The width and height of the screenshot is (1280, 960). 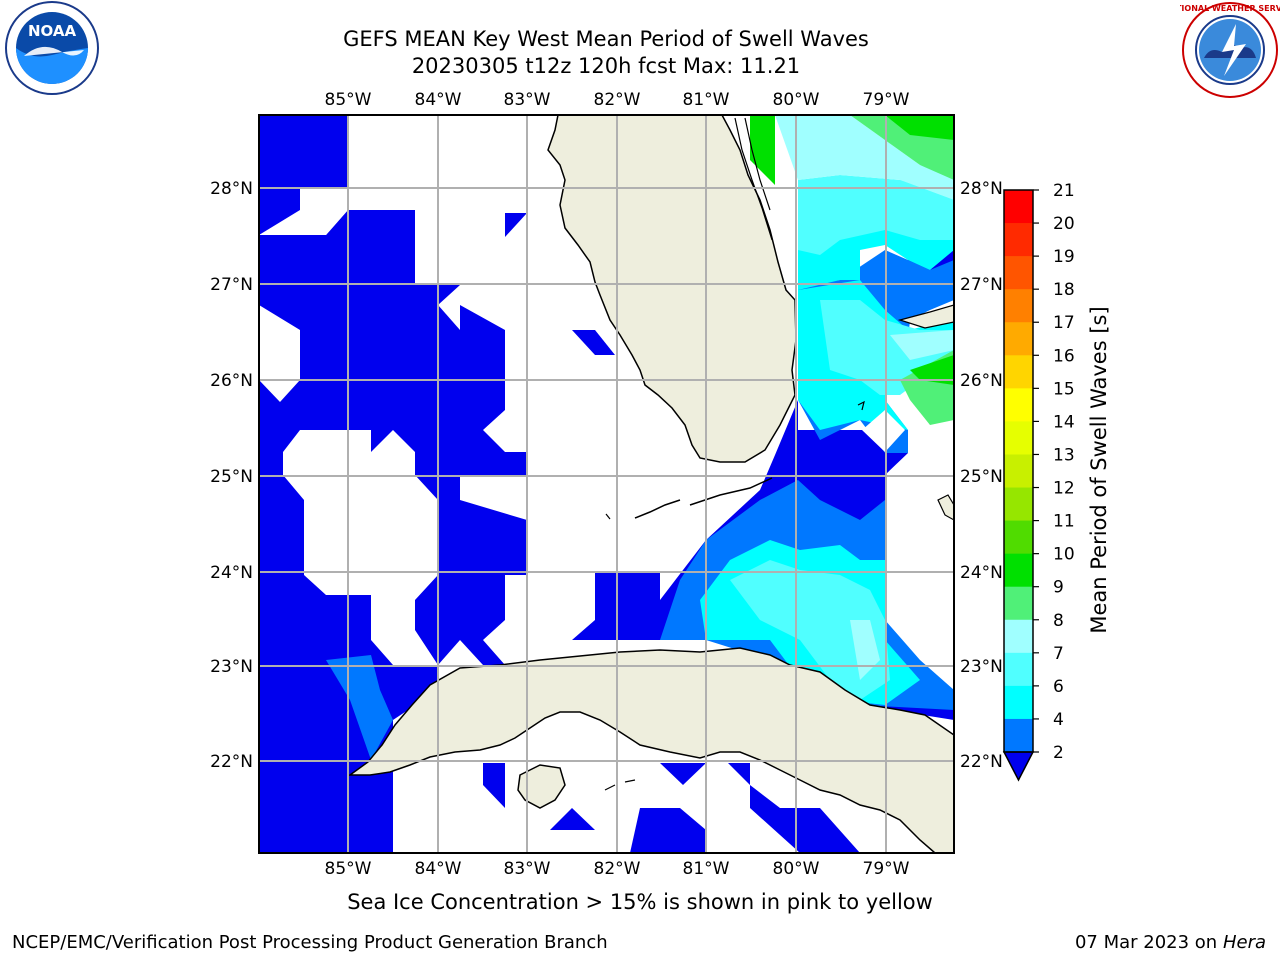 What do you see at coordinates (1064, 489) in the screenshot?
I see `colorbar-tick-label: 12` at bounding box center [1064, 489].